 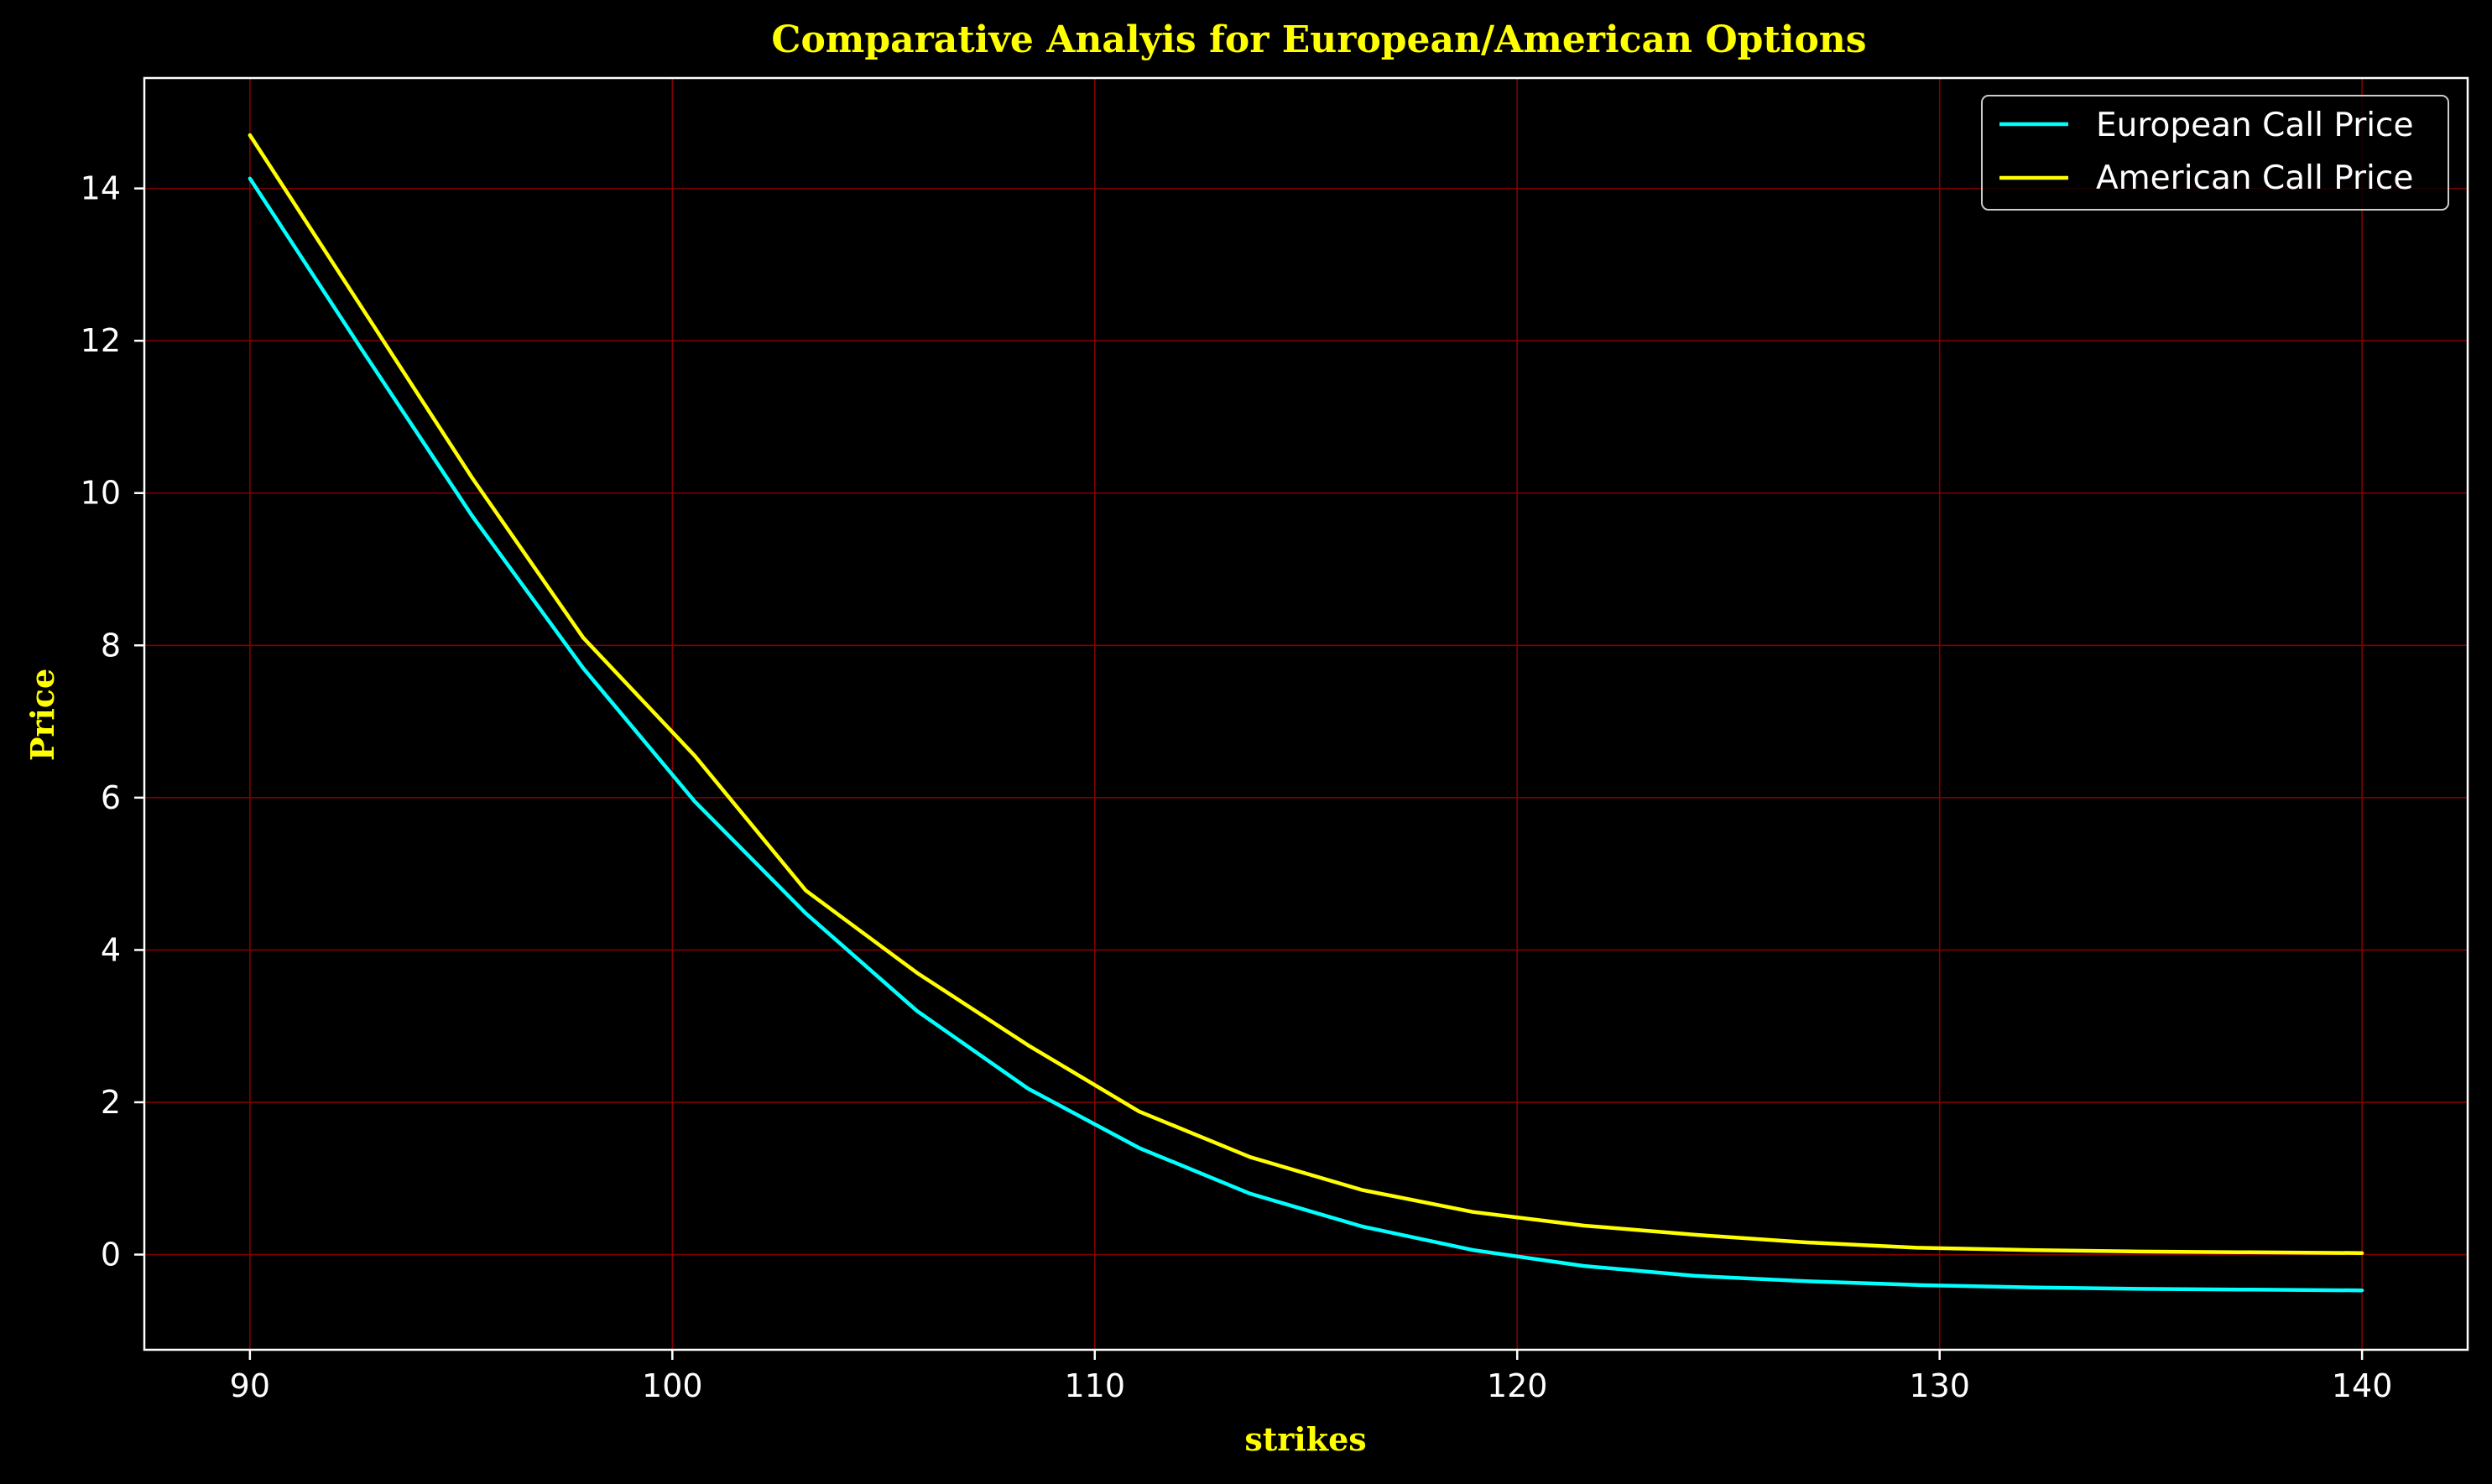 I want to click on y-tick-label: 6, so click(x=111, y=797).